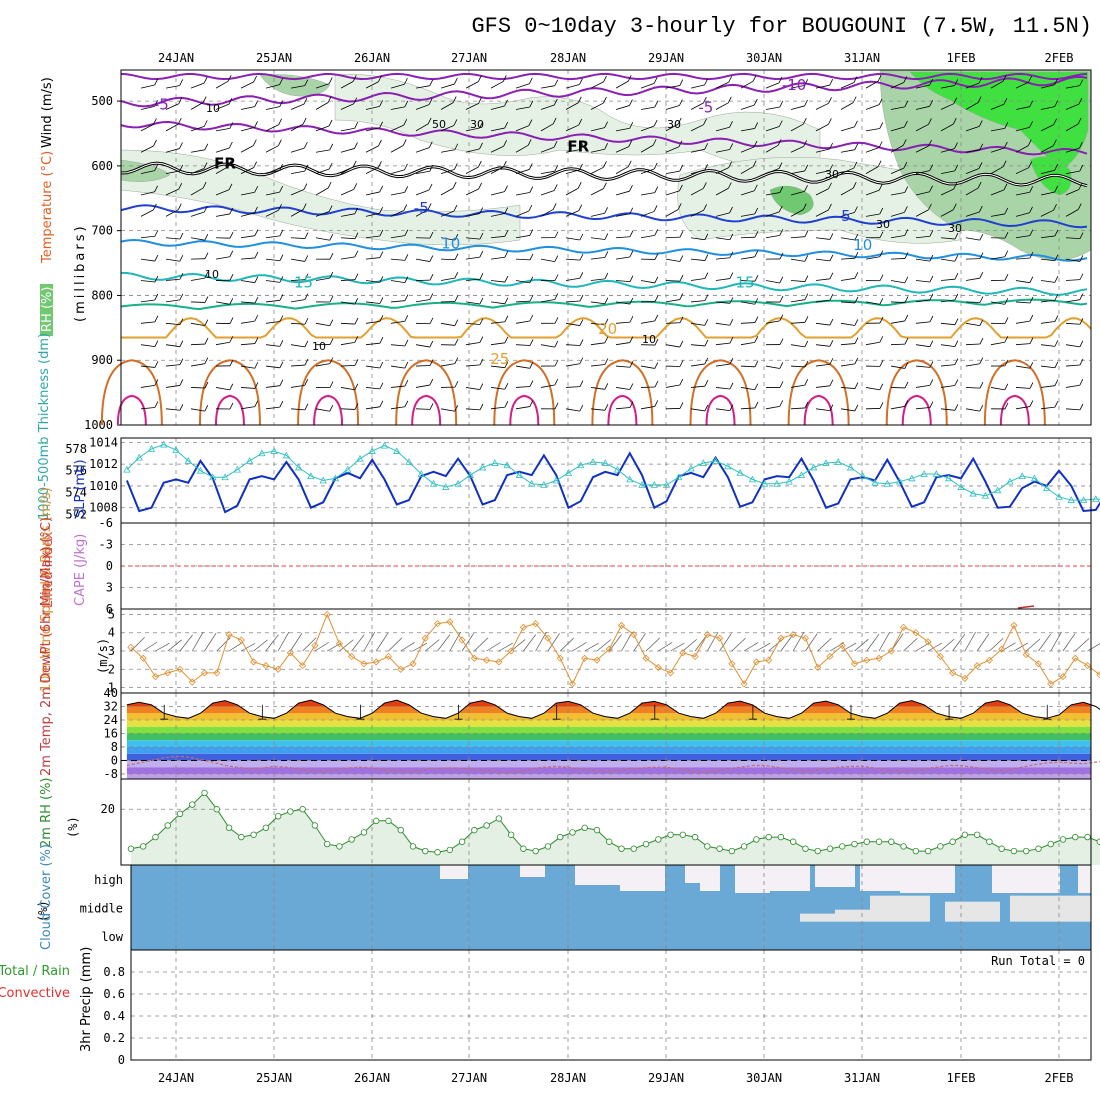  Describe the element at coordinates (705, 108) in the screenshot. I see `contour-label: -5` at that location.